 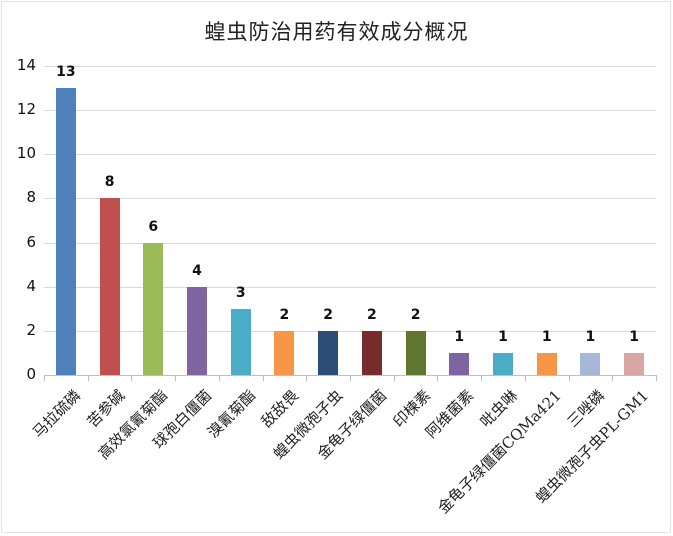 I want to click on bar-value-label: 8, so click(x=109, y=182).